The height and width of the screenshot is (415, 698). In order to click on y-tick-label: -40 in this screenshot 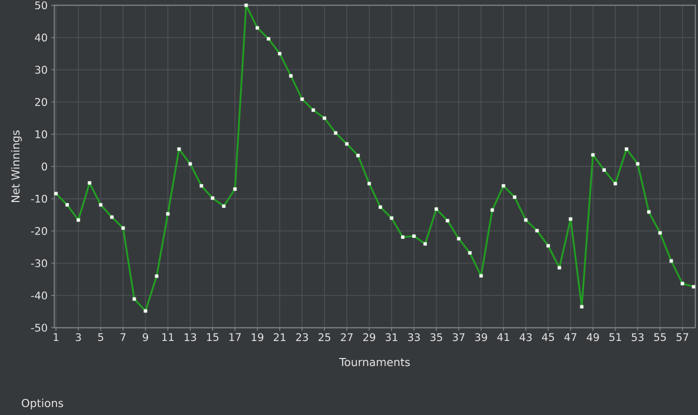, I will do `click(39, 295)`.